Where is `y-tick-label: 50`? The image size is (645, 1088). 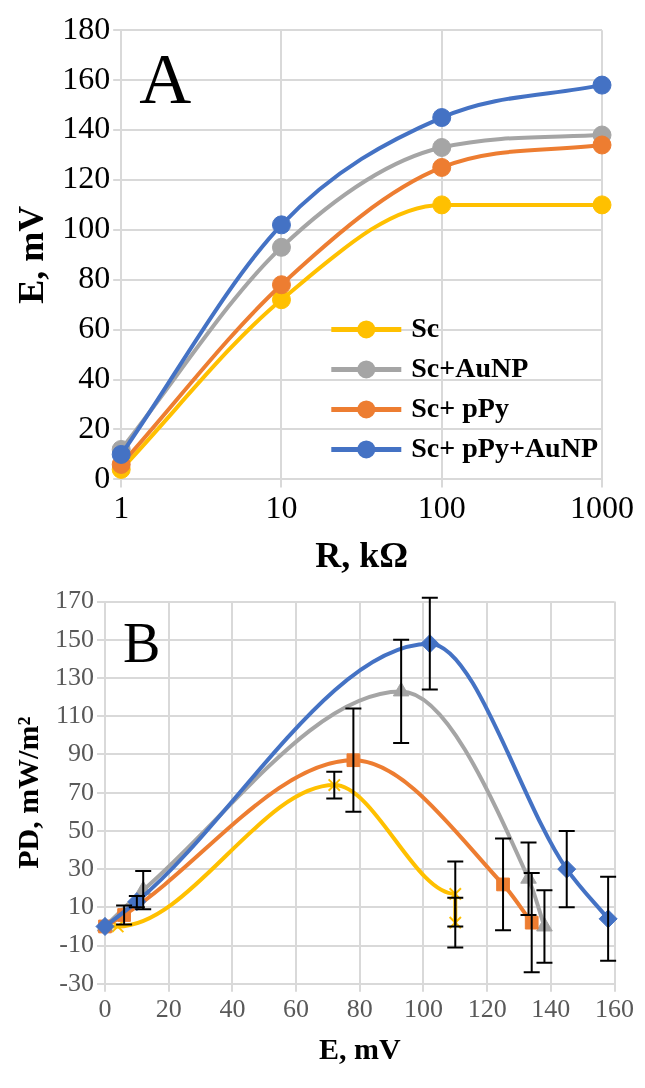
y-tick-label: 50 is located at coordinates (81, 829).